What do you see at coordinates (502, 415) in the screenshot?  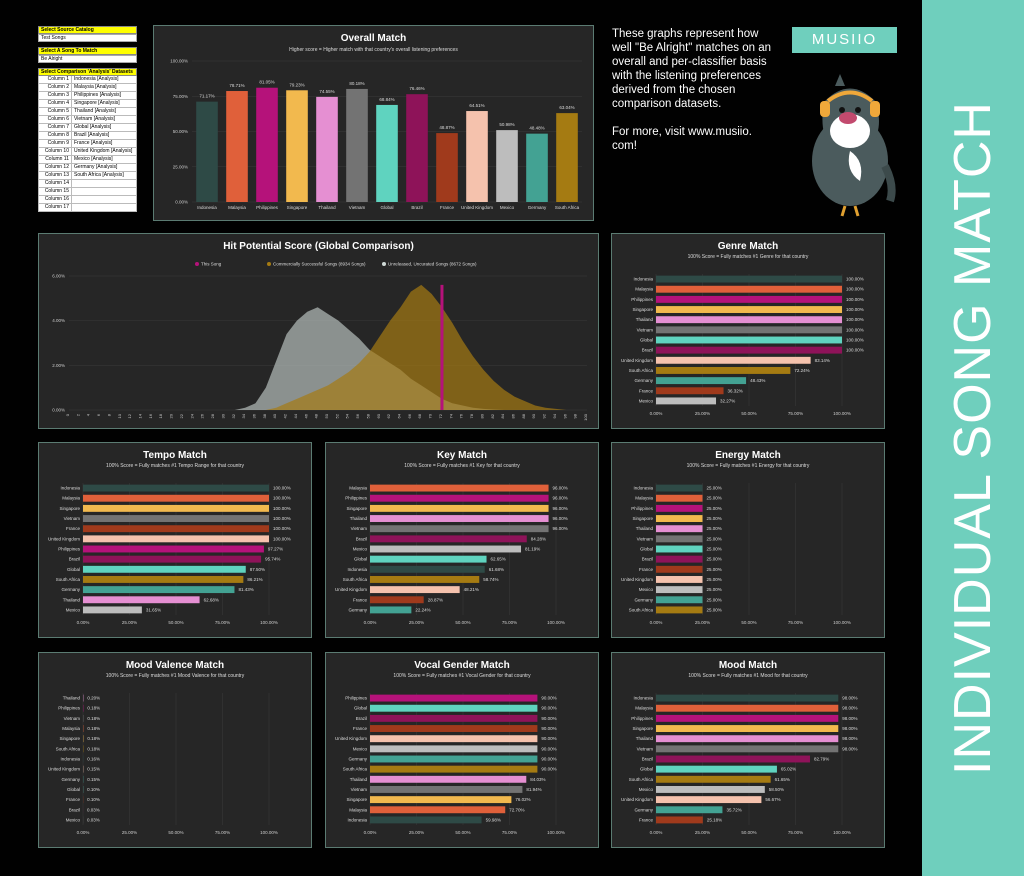 I see `x-tick-label: 84` at bounding box center [502, 415].